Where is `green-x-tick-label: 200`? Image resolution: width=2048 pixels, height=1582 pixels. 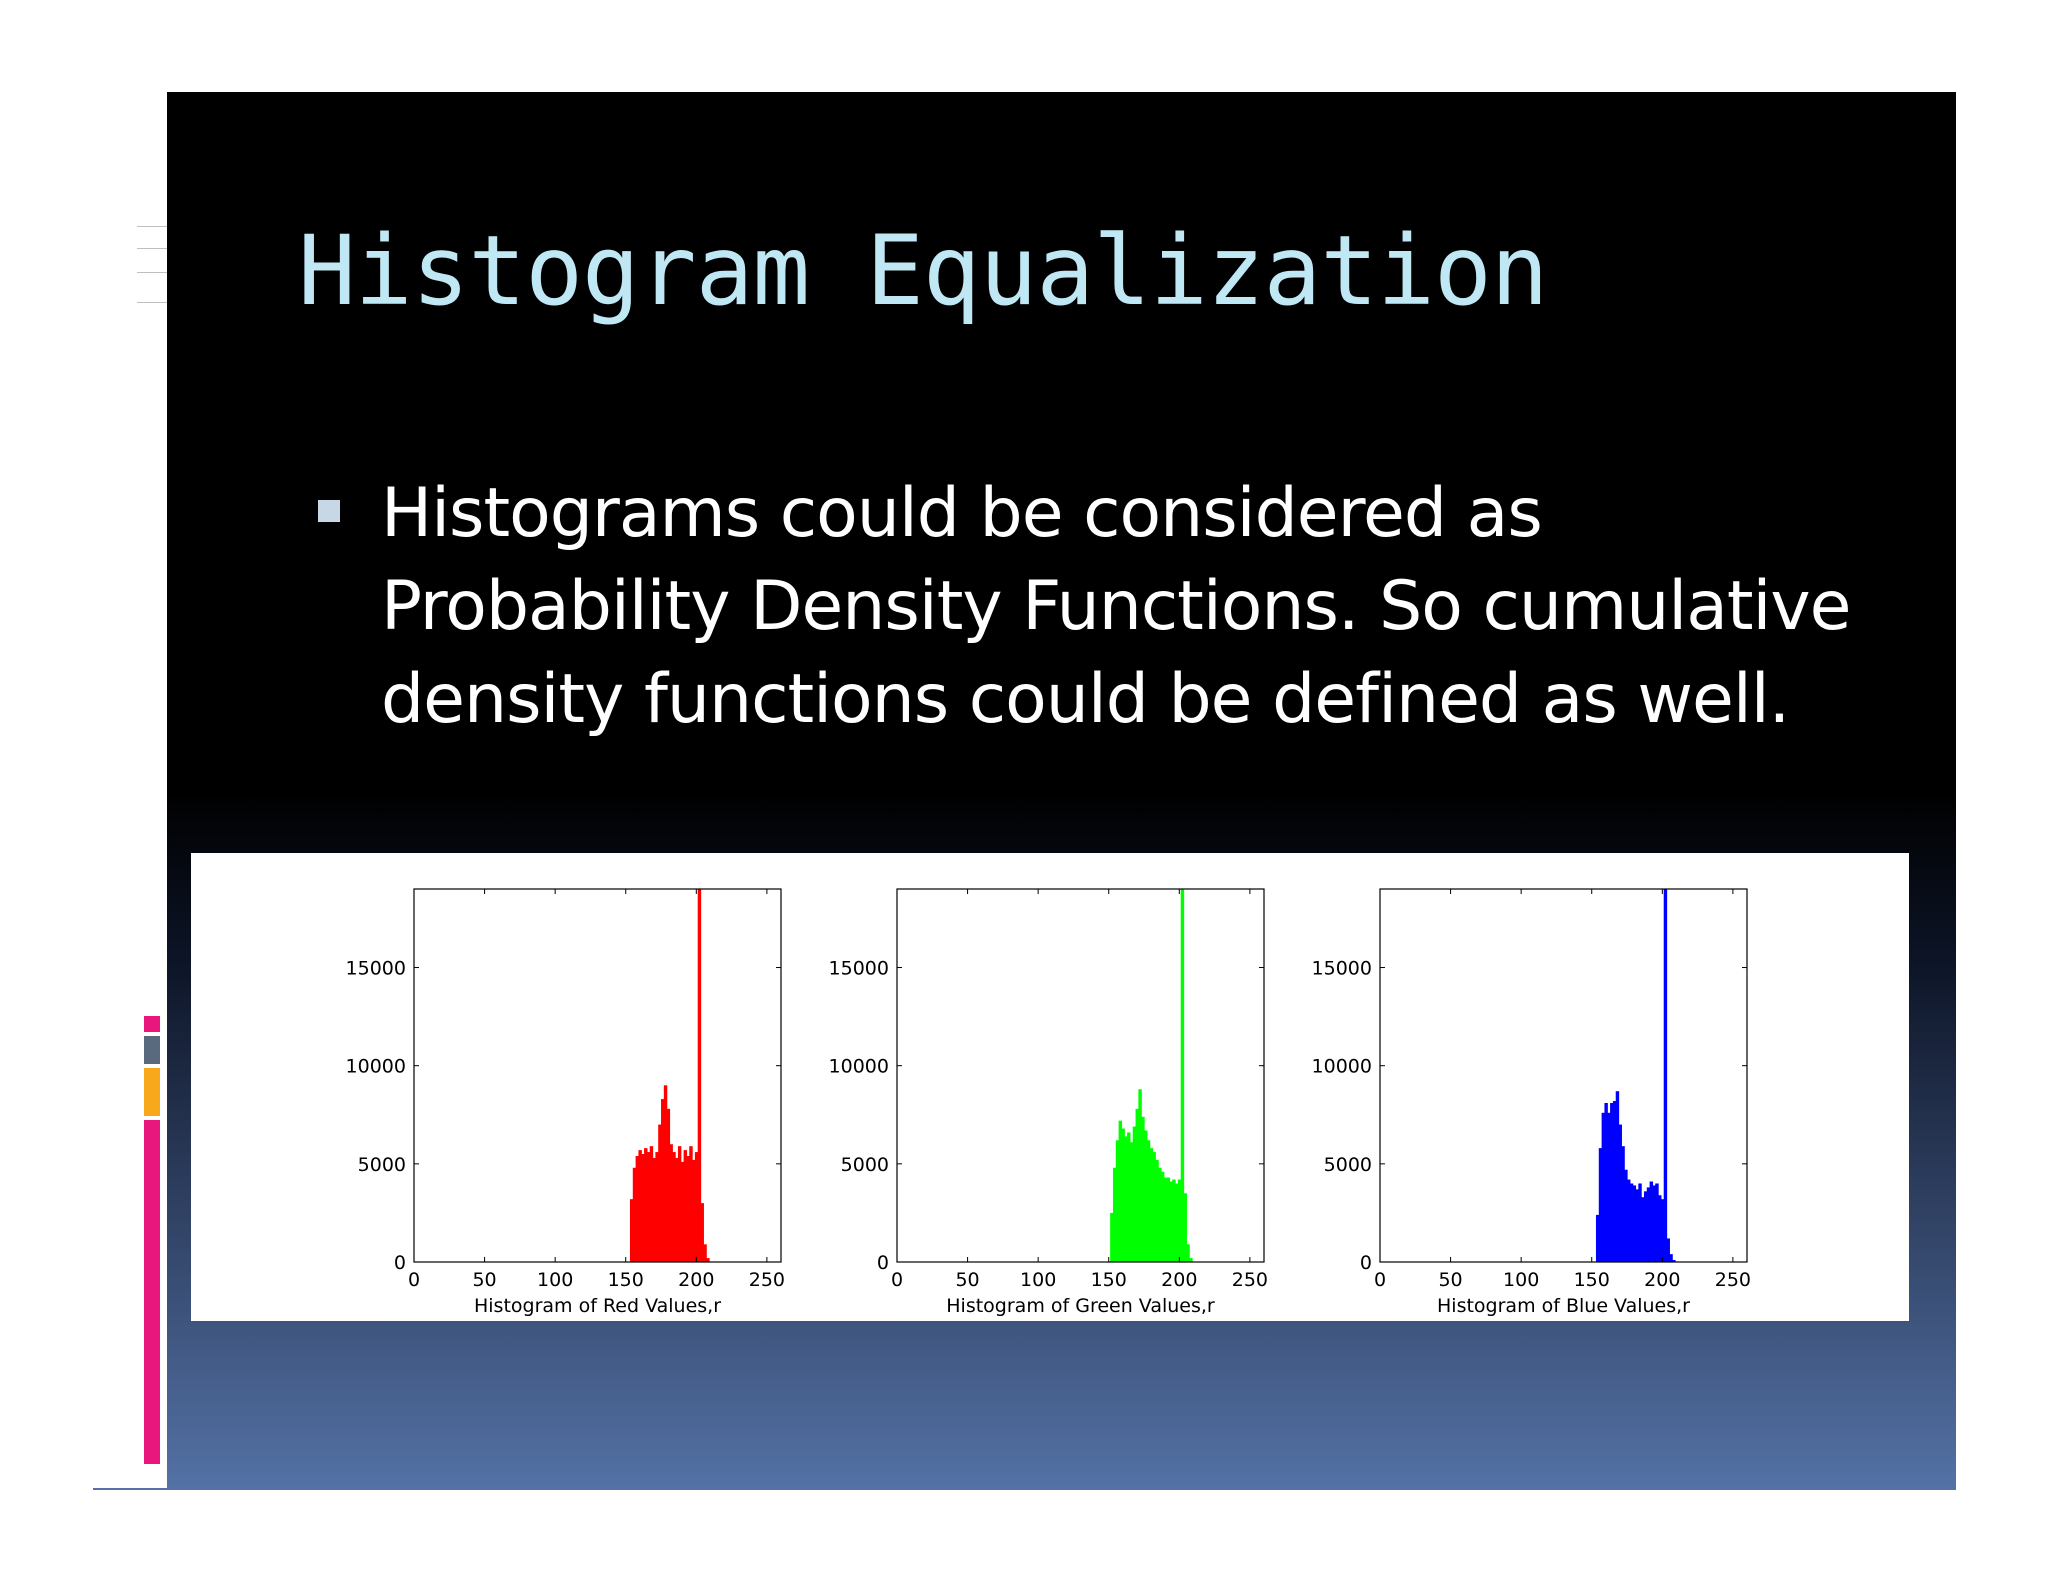
green-x-tick-label: 200 is located at coordinates (1179, 1280).